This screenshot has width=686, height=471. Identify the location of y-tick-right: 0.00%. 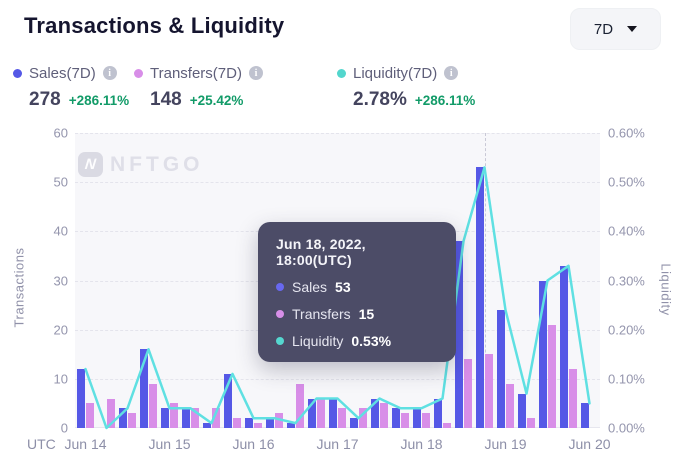
(626, 428).